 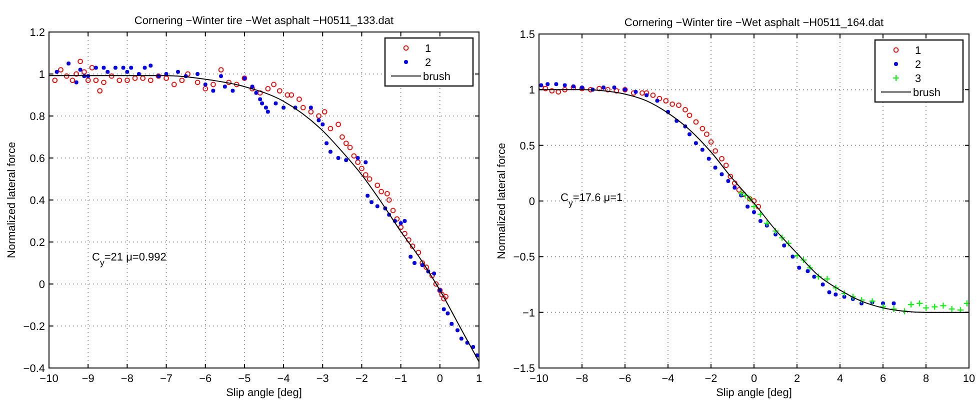 What do you see at coordinates (527, 35) in the screenshot?
I see `y-tick-label: 1.5` at bounding box center [527, 35].